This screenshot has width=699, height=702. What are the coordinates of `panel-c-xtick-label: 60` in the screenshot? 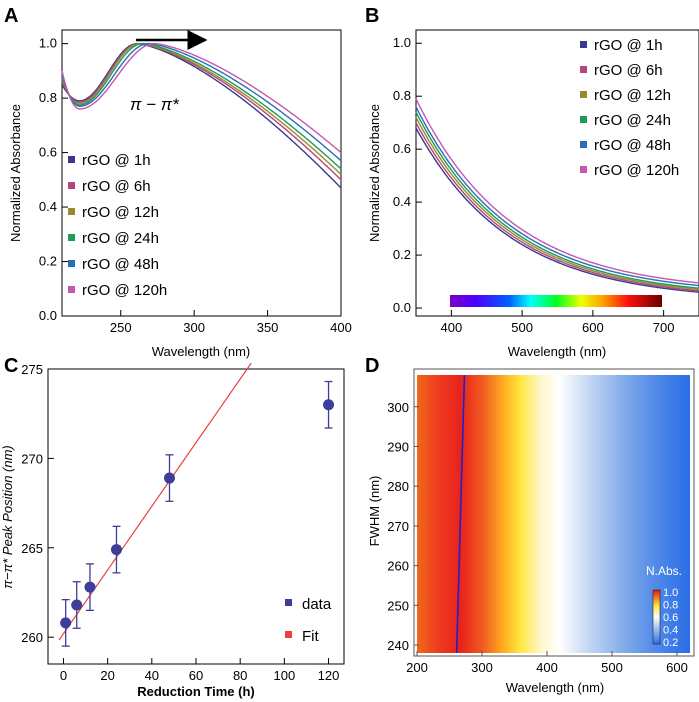 It's located at (196, 675).